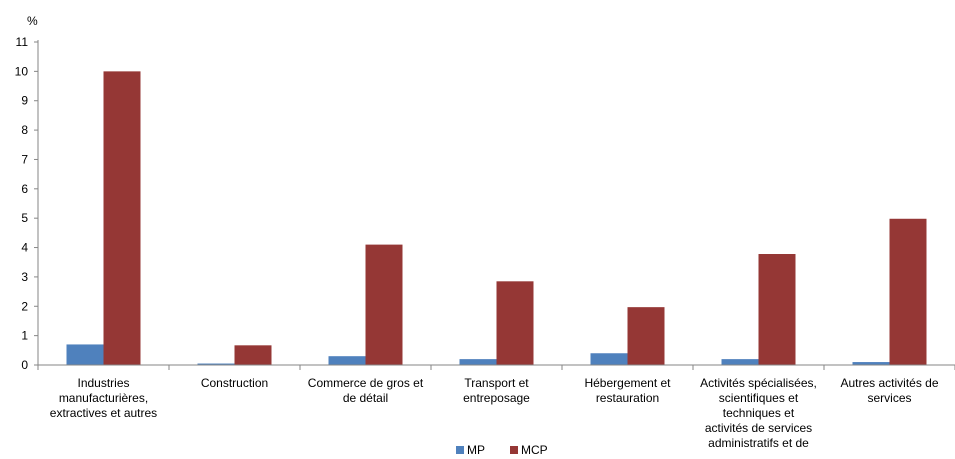 This screenshot has width=955, height=459. Describe the element at coordinates (22, 42) in the screenshot. I see `y-axis-tick-label: 11` at that location.